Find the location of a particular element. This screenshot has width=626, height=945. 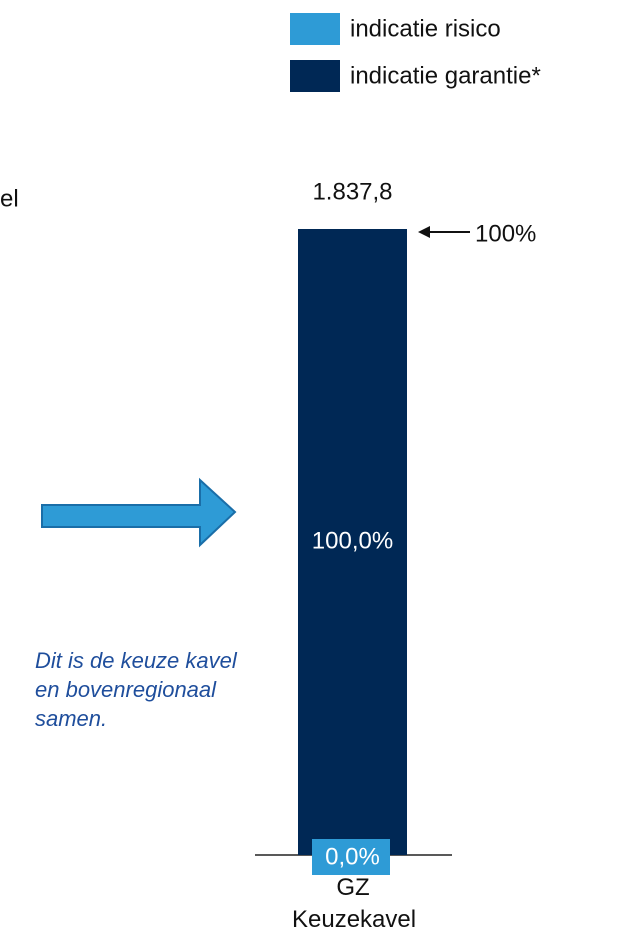

x-tick-label: GZ Keuzekavel is located at coordinates (354, 903).